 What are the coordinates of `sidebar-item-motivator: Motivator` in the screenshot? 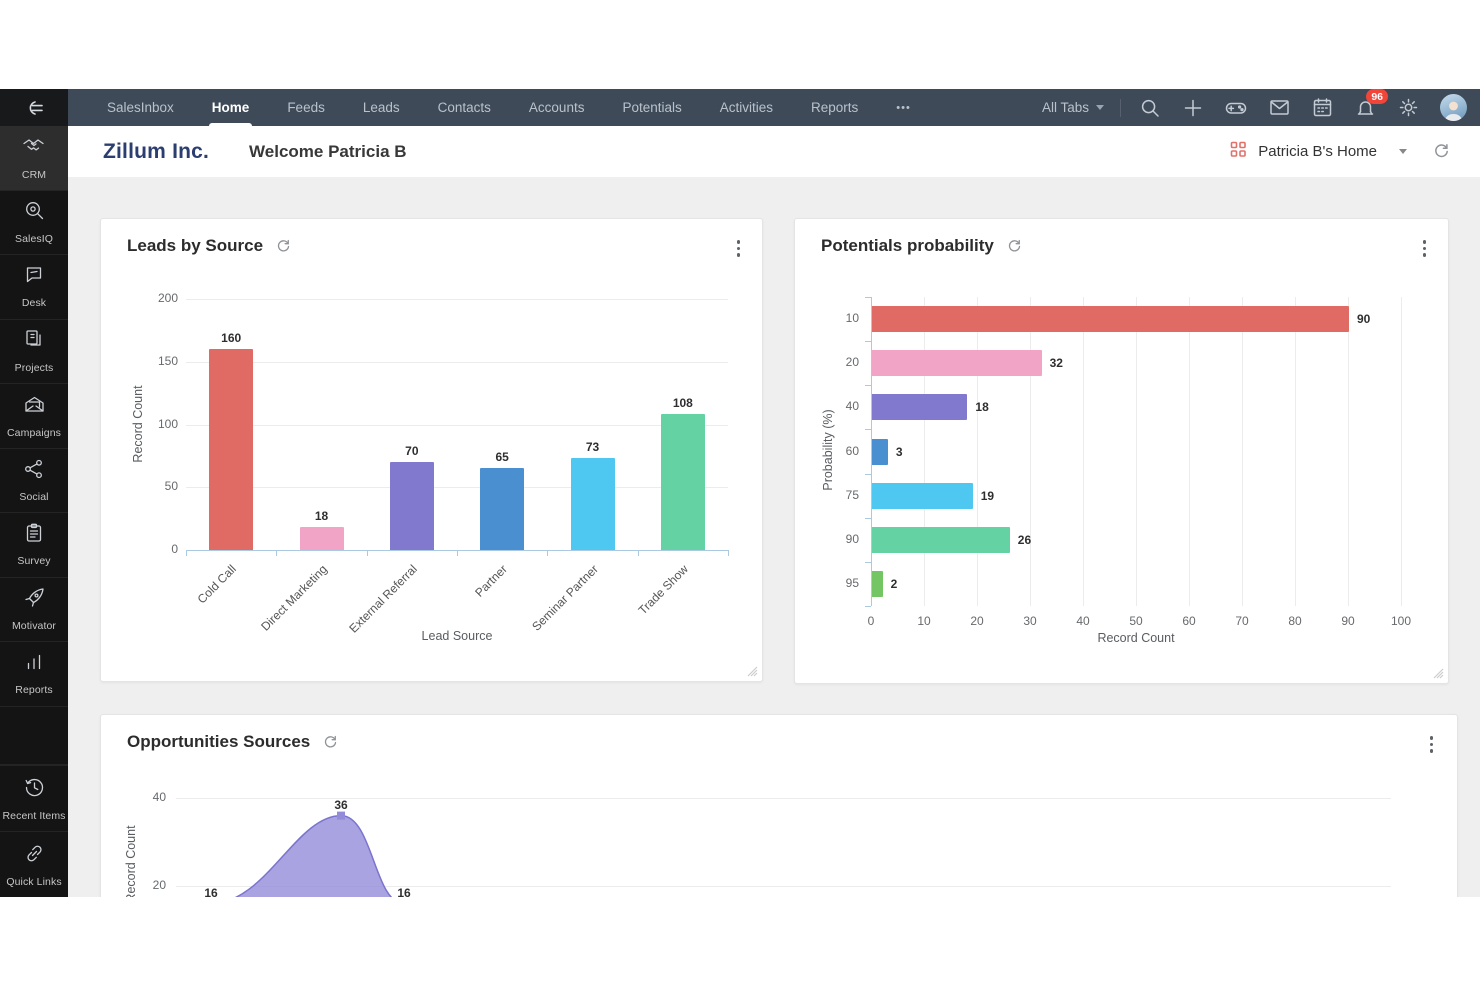 It's located at (34, 610).